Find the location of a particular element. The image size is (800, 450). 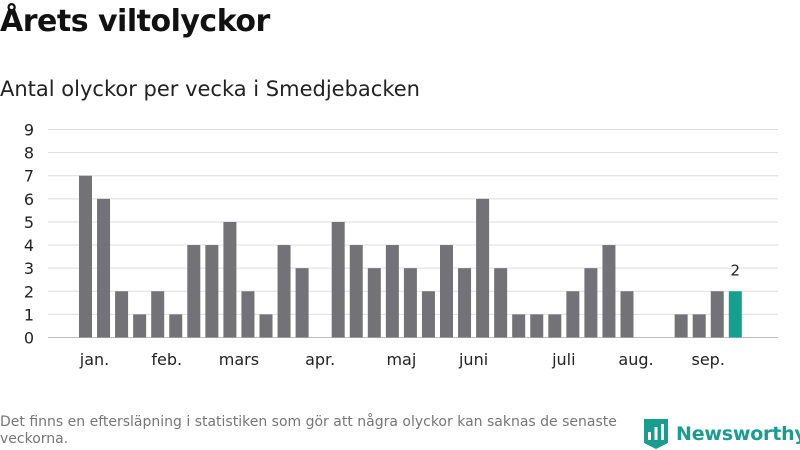

chart-subtitle: Antal olyckor per vecka i Smedjebacken is located at coordinates (210, 89).